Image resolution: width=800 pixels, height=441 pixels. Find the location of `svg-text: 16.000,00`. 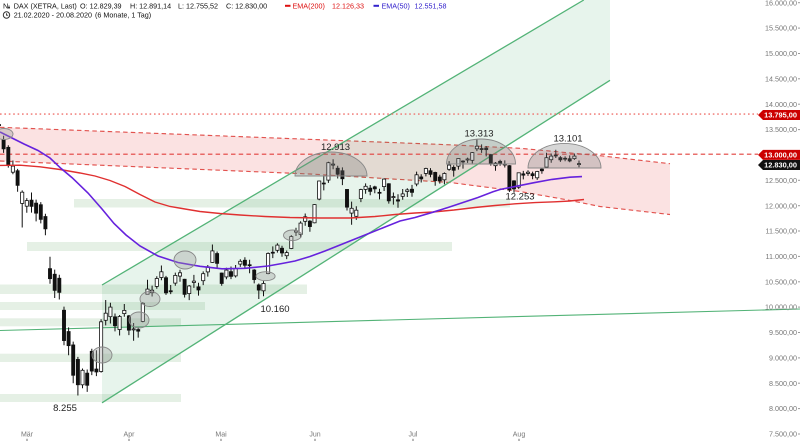

svg-text: 16.000,00 is located at coordinates (781, 3).